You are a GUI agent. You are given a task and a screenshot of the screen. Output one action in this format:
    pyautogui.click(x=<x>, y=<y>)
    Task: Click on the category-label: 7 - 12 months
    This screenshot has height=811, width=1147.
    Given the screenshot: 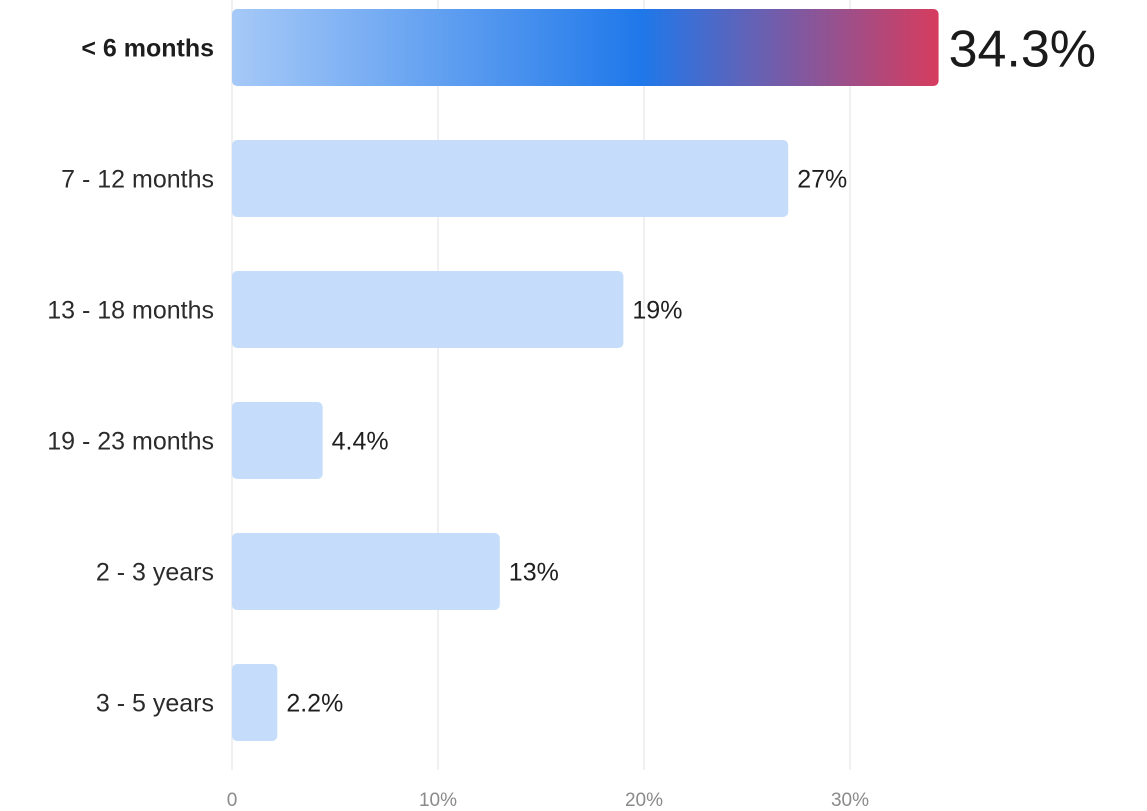 What is the action you would take?
    pyautogui.click(x=137, y=180)
    